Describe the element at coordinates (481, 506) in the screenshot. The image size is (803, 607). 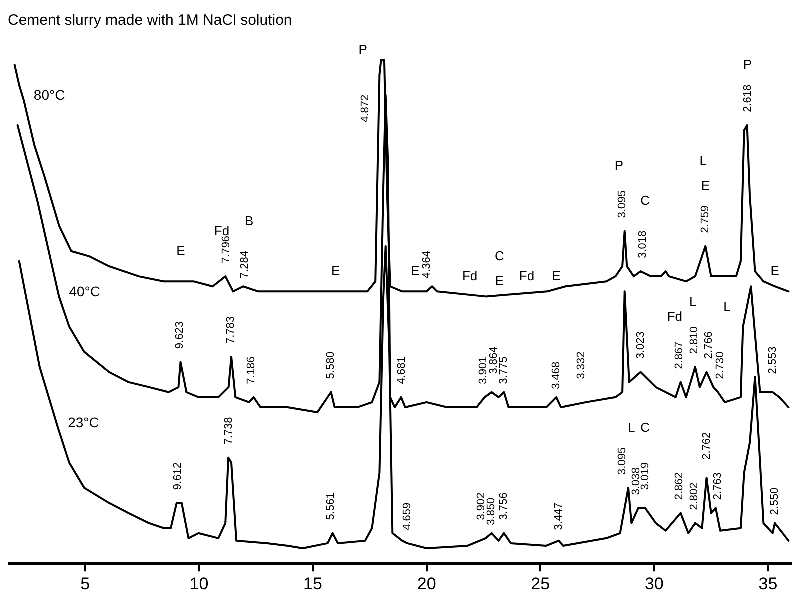
I see `annotation: 3.902` at that location.